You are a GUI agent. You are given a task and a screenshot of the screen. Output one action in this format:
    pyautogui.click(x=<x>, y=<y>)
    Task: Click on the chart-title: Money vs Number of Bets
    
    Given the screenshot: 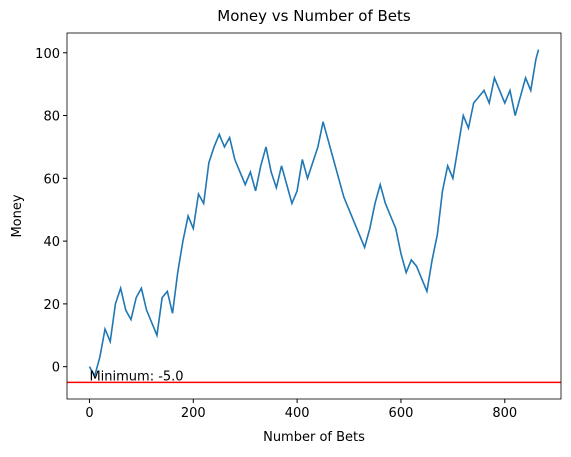 What is the action you would take?
    pyautogui.click(x=314, y=16)
    